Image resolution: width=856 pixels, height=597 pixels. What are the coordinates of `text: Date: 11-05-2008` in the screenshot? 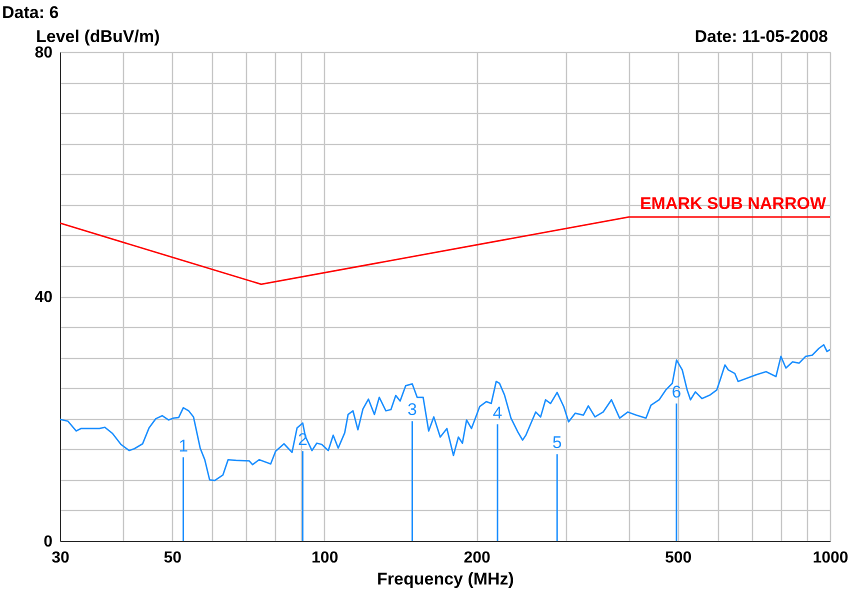 It's located at (761, 36).